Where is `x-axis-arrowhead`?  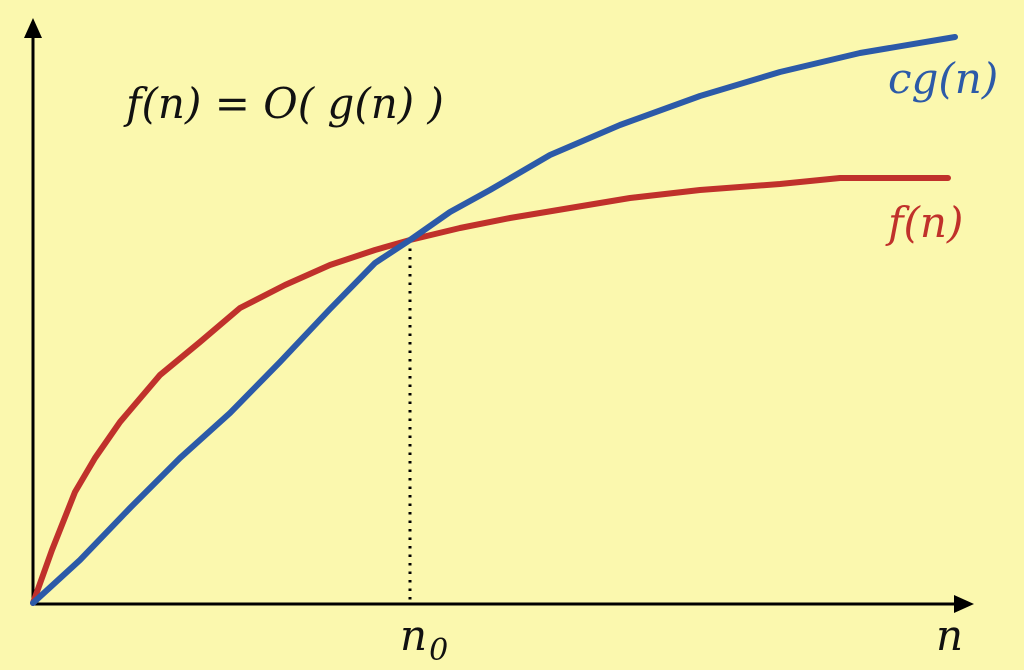 x-axis-arrowhead is located at coordinates (964, 604).